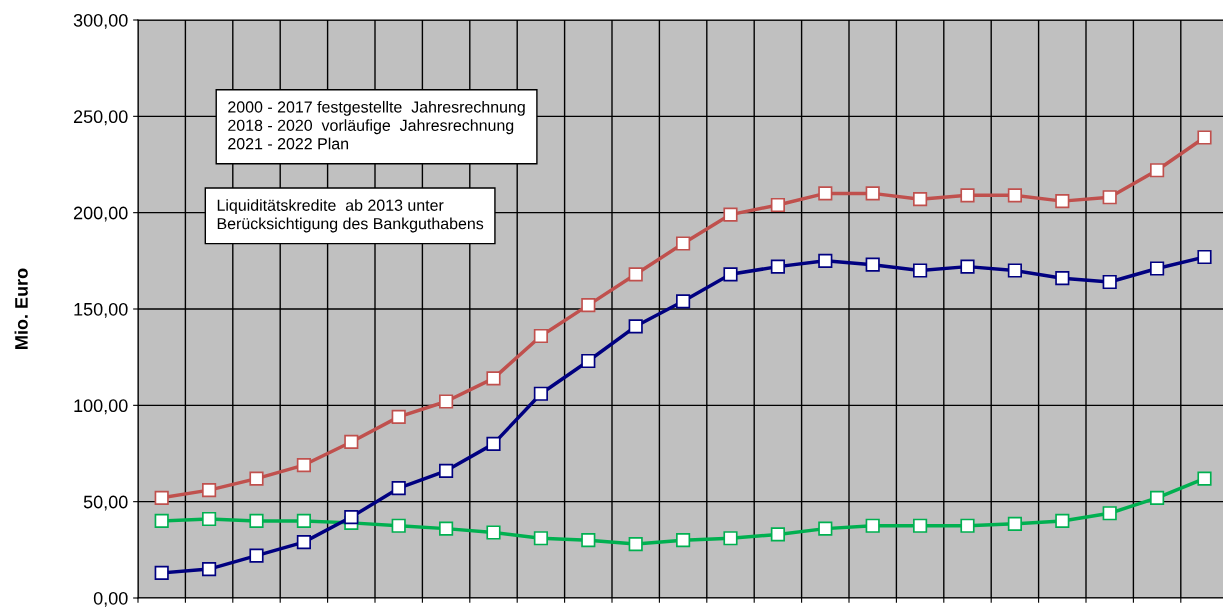 Image resolution: width=1223 pixels, height=610 pixels. Describe the element at coordinates (105, 503) in the screenshot. I see `y-tick-label: 50,00` at that location.